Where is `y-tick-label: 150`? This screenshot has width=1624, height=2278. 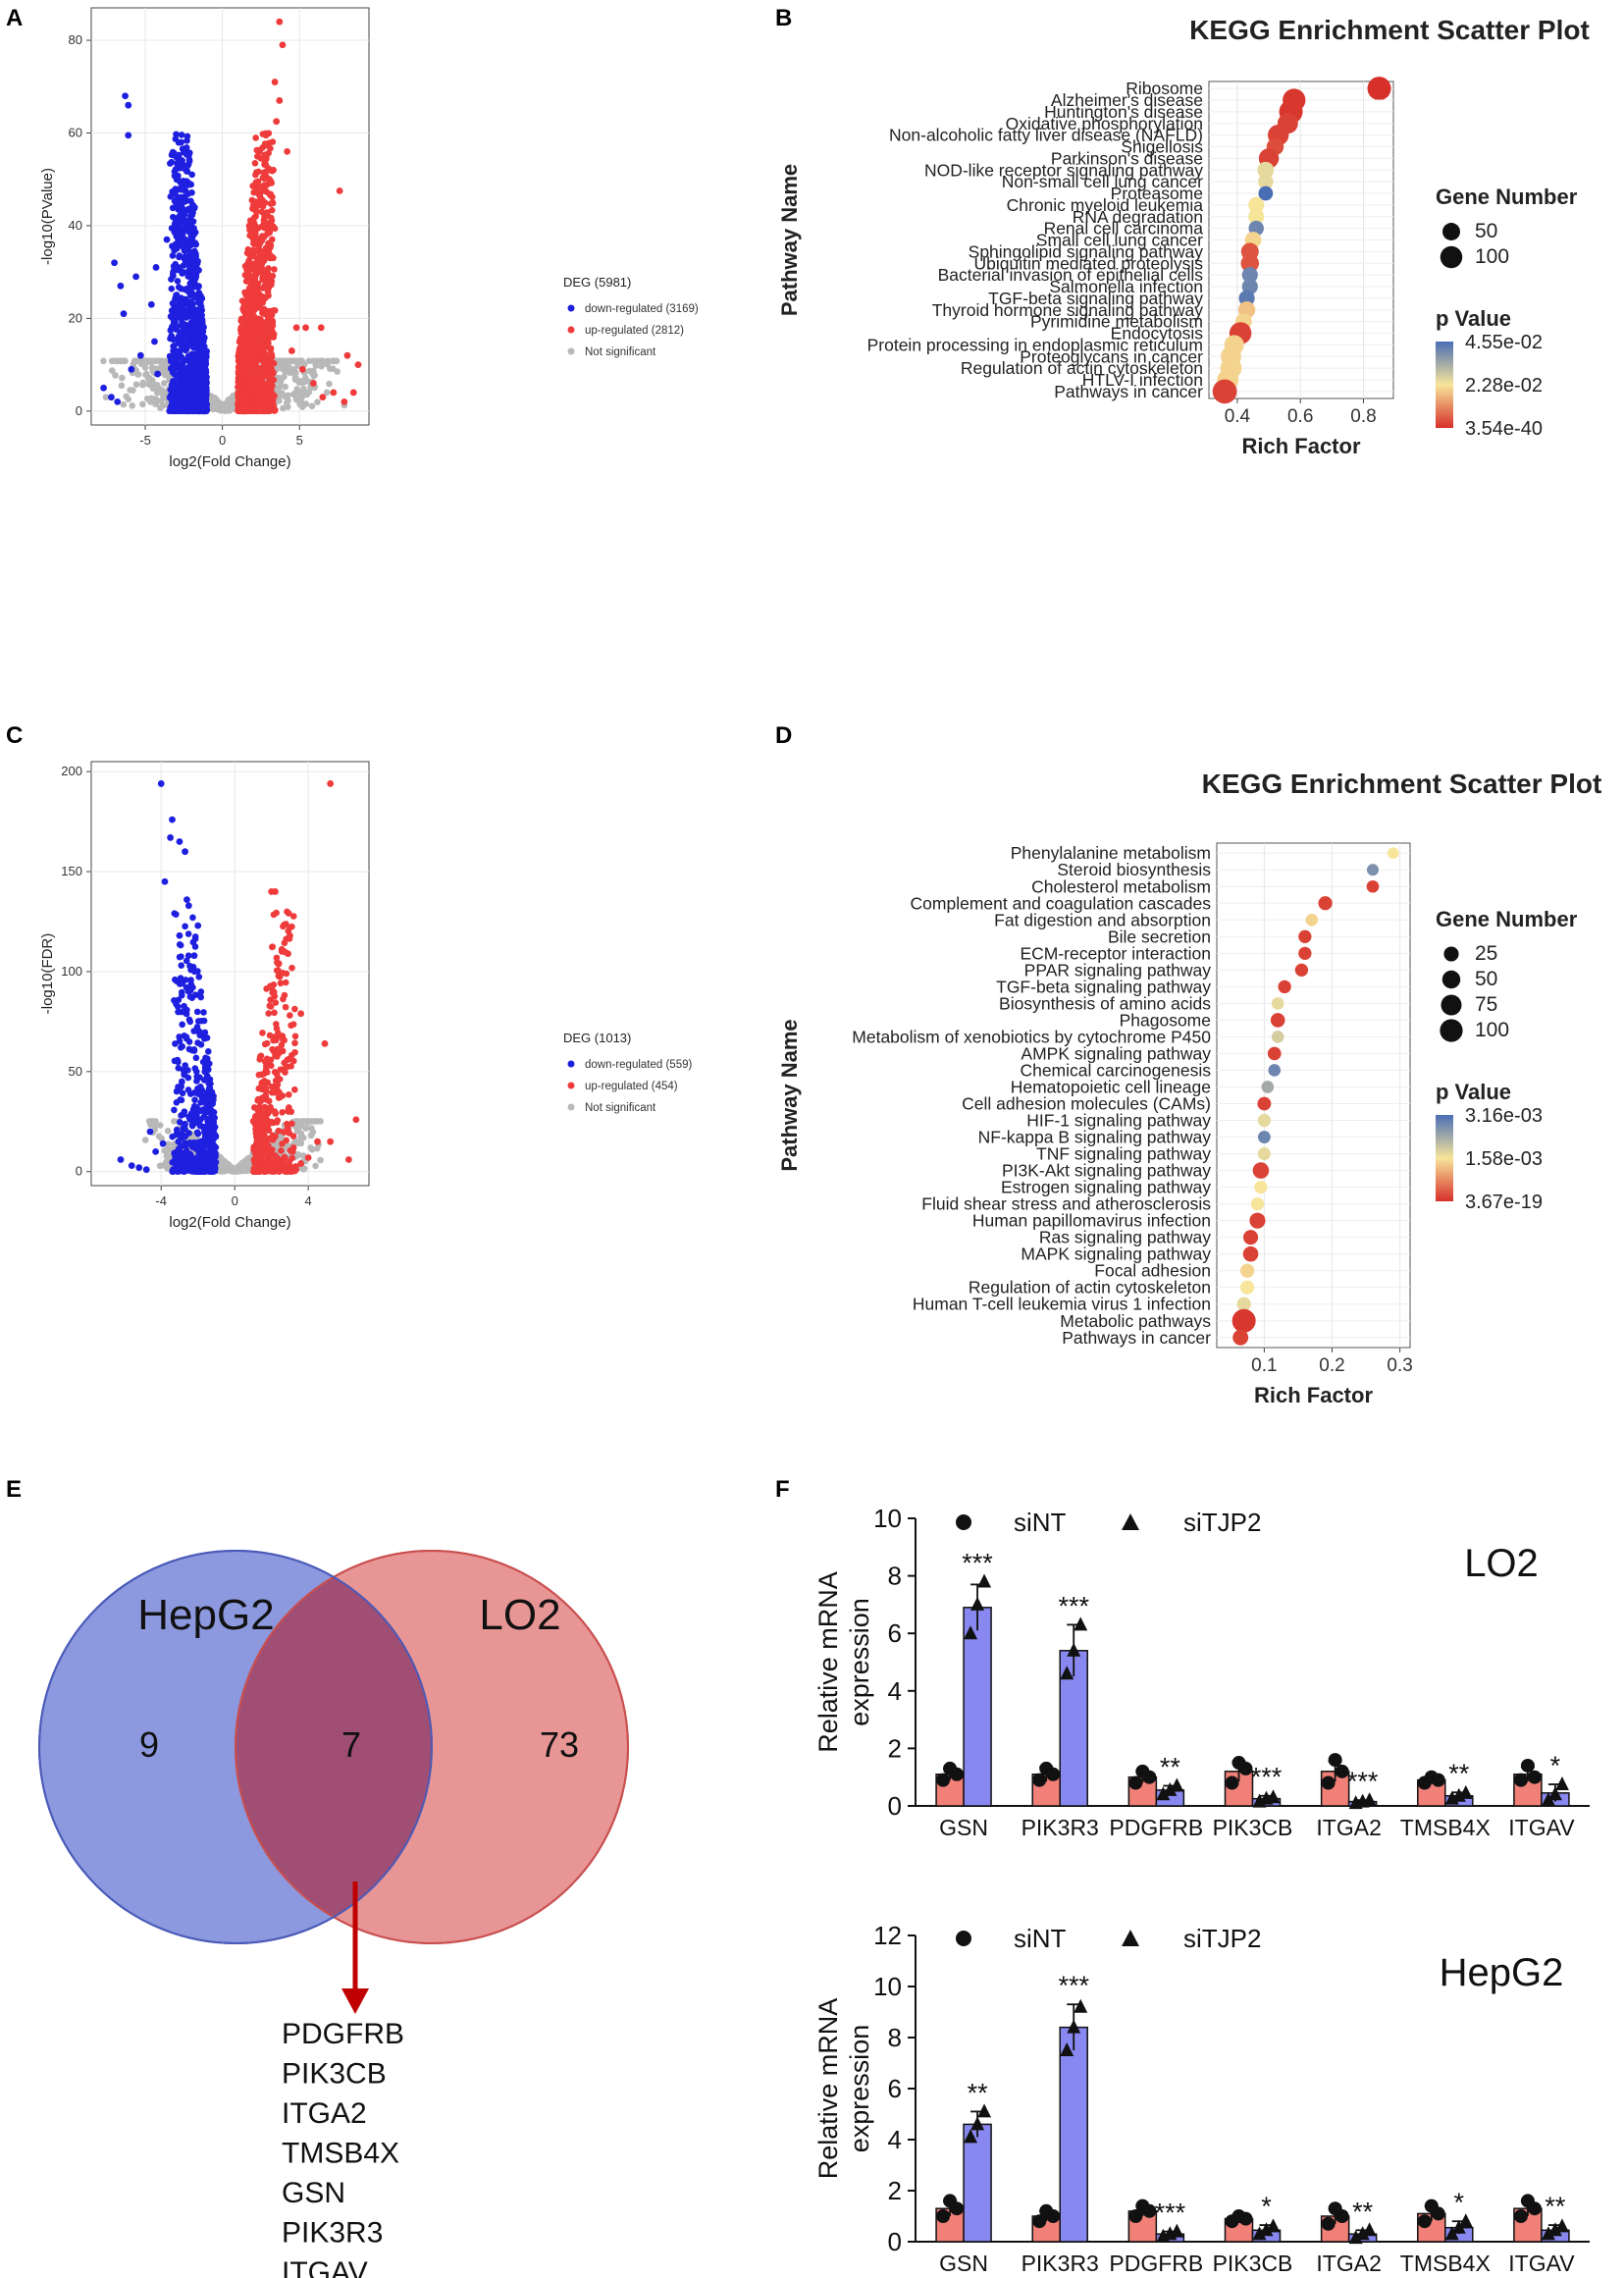 y-tick-label: 150 is located at coordinates (71, 871).